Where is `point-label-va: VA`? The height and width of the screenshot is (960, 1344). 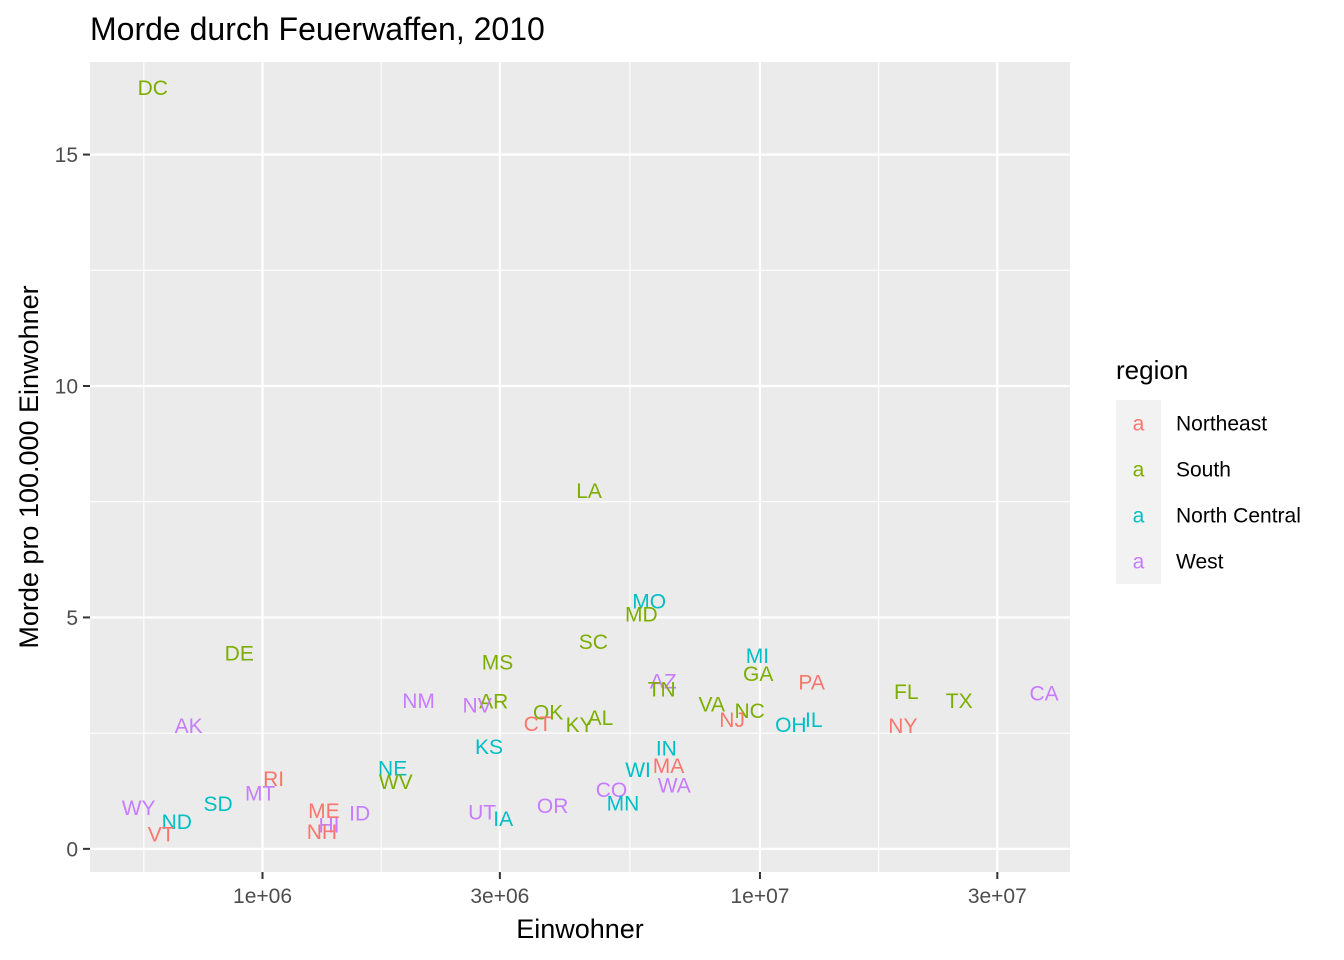
point-label-va: VA is located at coordinates (712, 704).